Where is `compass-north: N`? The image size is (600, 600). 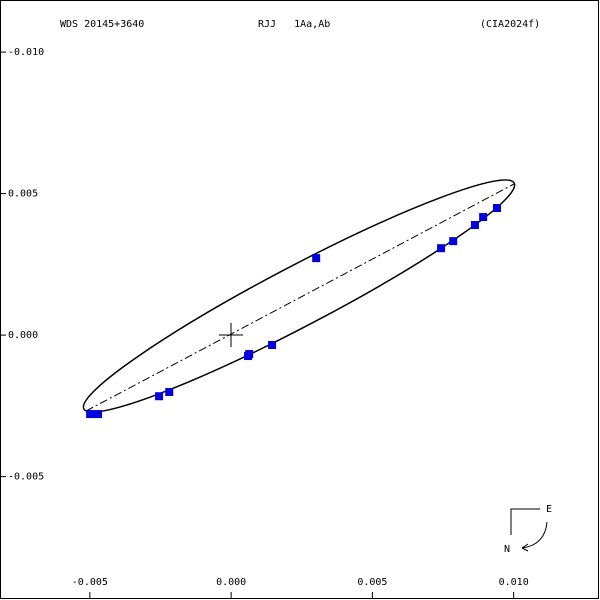 compass-north: N is located at coordinates (507, 549).